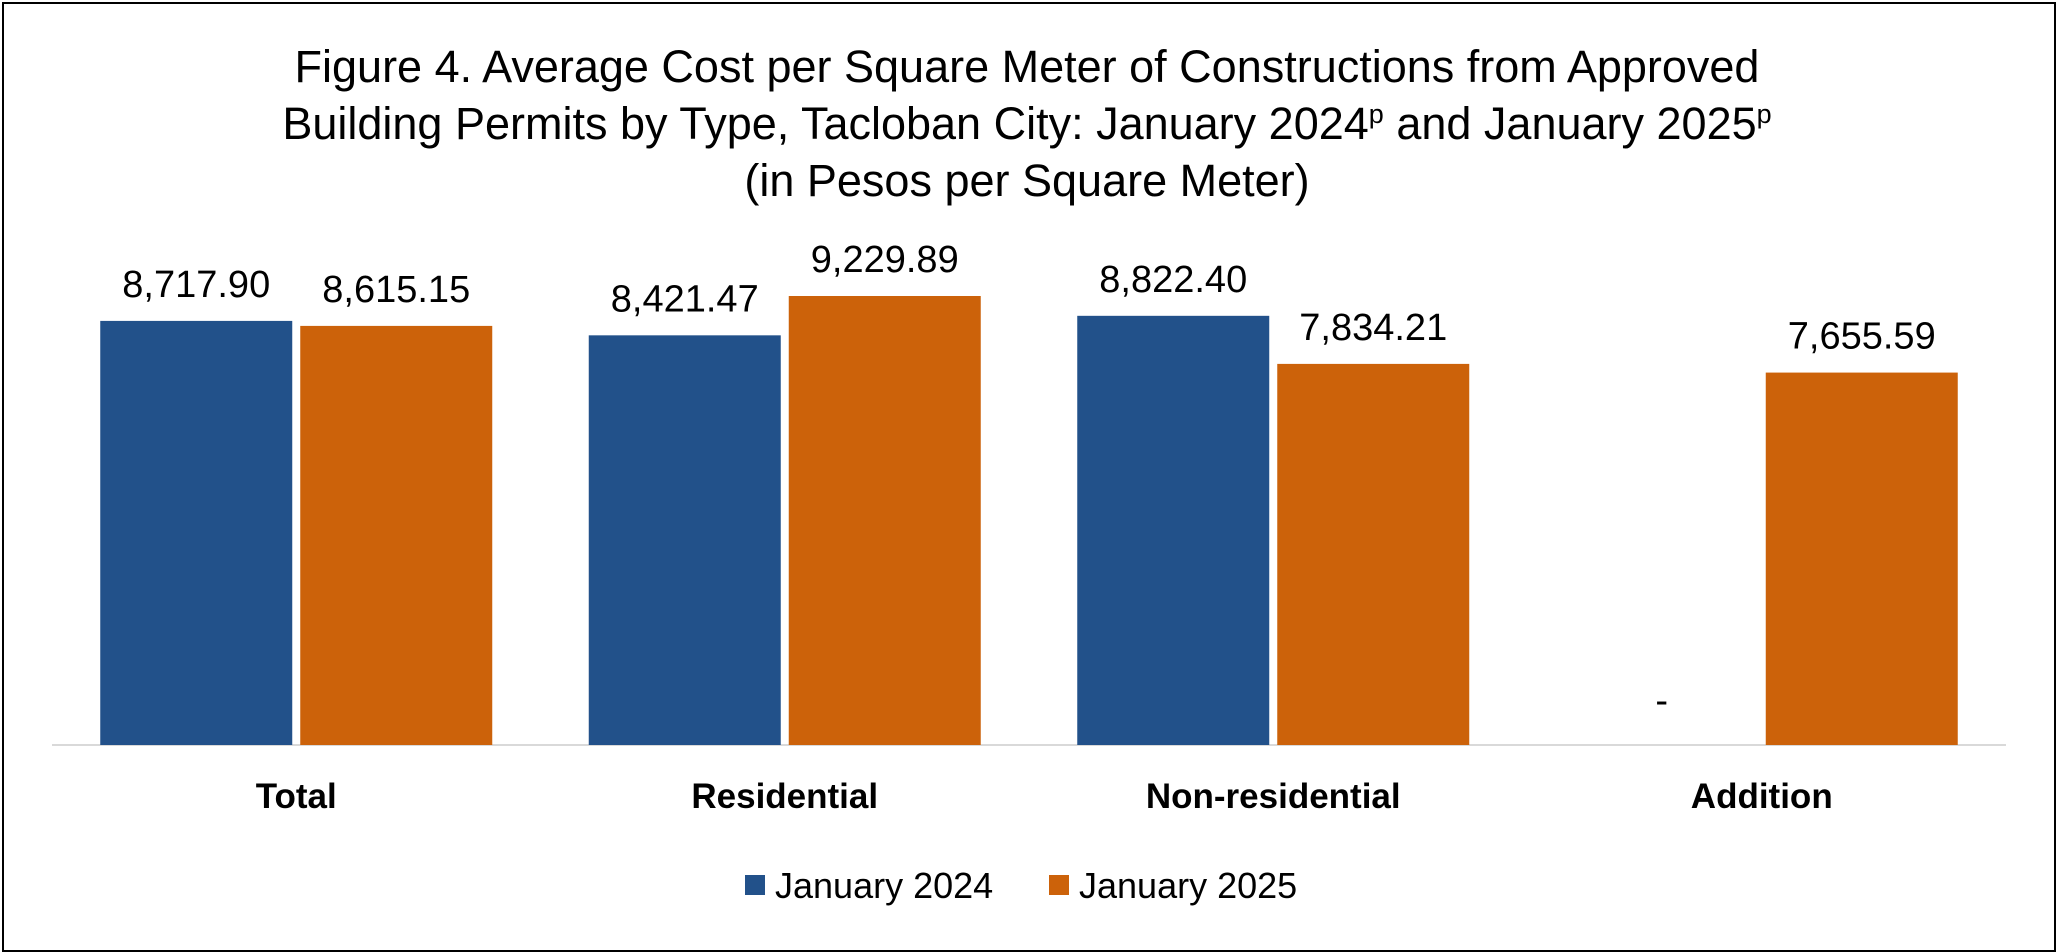 This screenshot has width=2058, height=952. What do you see at coordinates (685, 299) in the screenshot?
I see `data-label-residential-january-2024: 8,421.47` at bounding box center [685, 299].